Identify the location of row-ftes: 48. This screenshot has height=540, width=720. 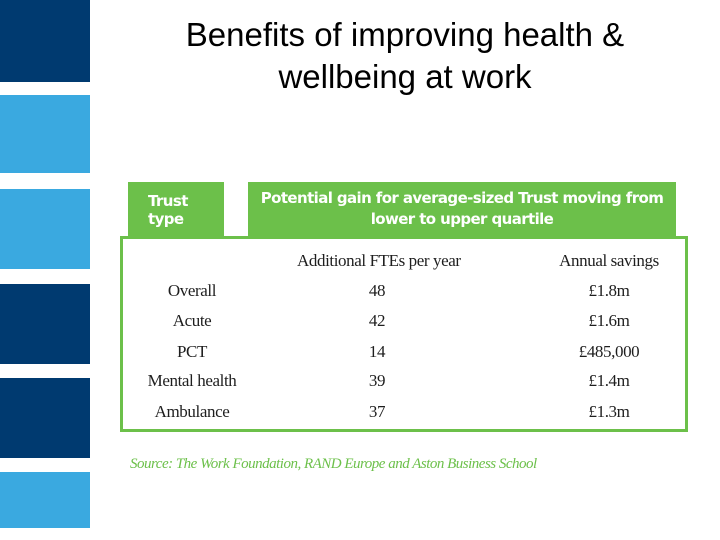
(377, 290).